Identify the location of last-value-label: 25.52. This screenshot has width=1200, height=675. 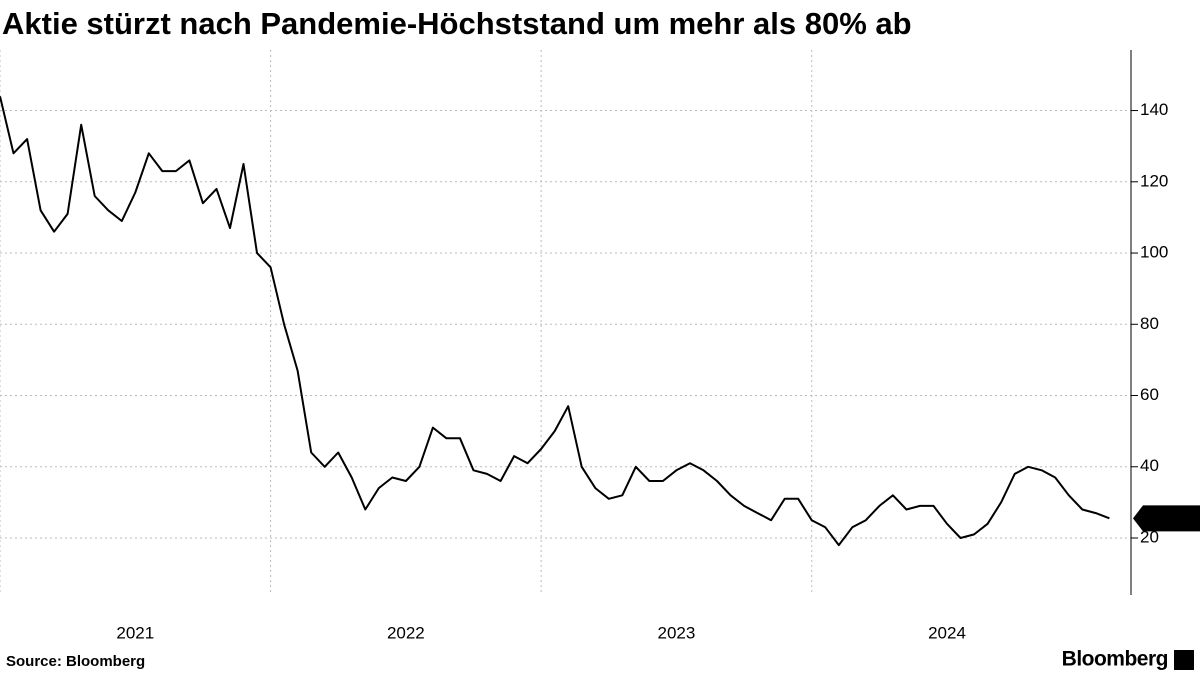
(1165, 517).